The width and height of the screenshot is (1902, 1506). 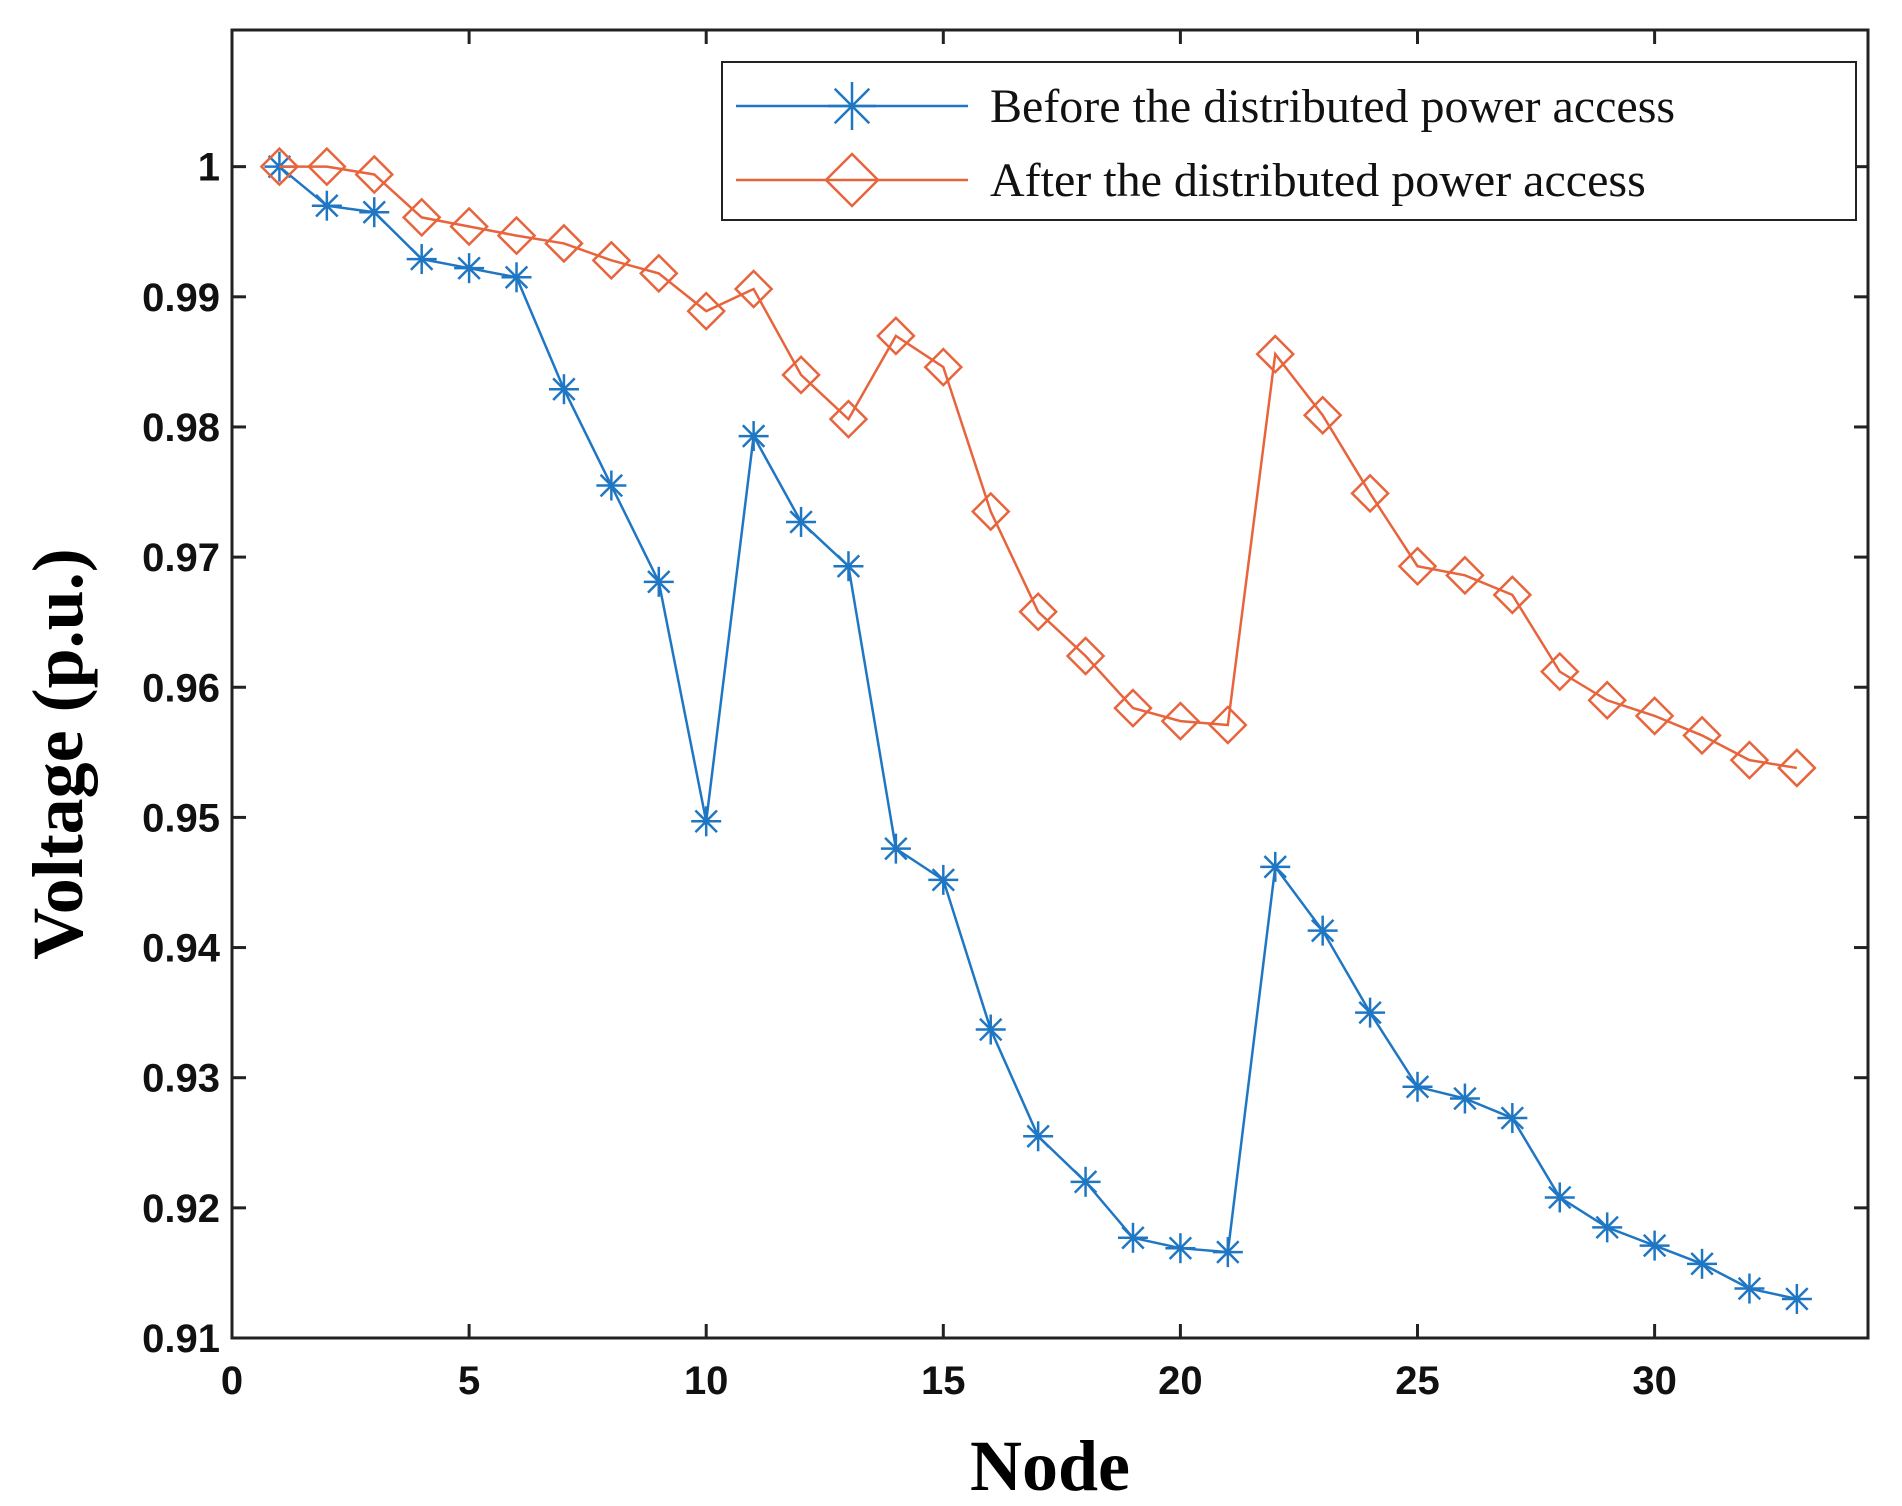 What do you see at coordinates (181, 298) in the screenshot?
I see `y-tick-label: 0.99` at bounding box center [181, 298].